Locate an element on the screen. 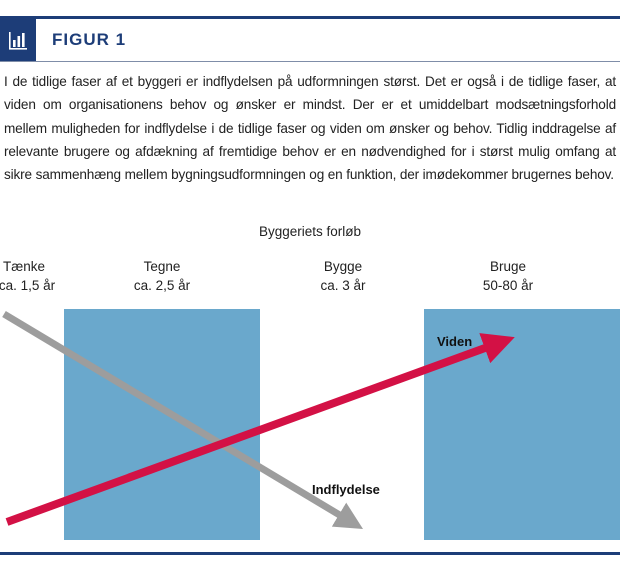  phase-name-tegne: Tegne is located at coordinates (162, 266).